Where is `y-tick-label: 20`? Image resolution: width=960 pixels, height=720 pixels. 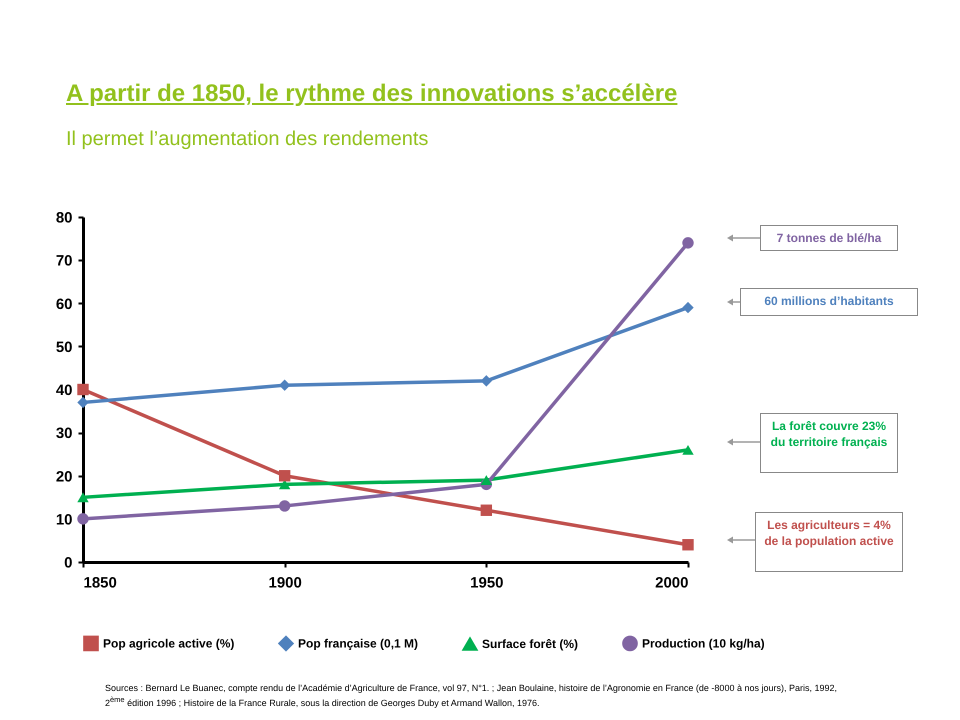 y-tick-label: 20 is located at coordinates (64, 477).